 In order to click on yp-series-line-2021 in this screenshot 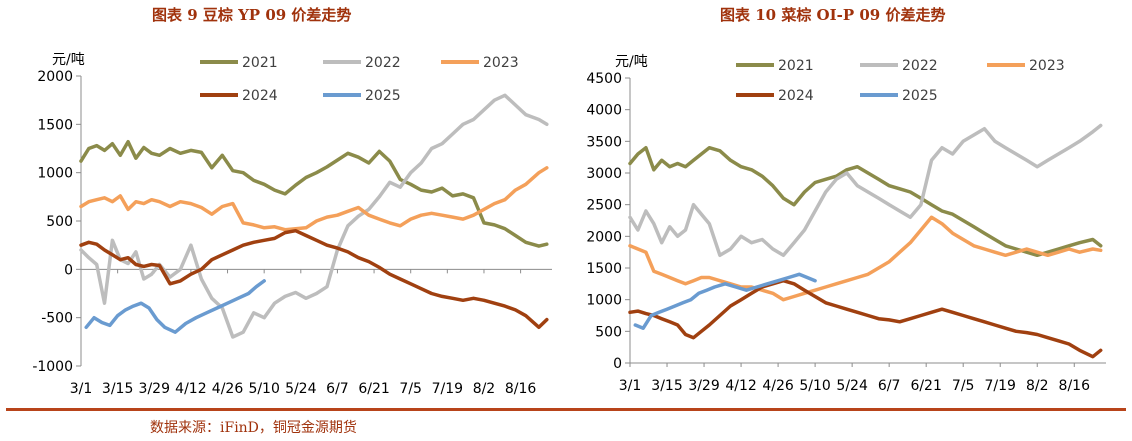, I will do `click(314, 193)`.